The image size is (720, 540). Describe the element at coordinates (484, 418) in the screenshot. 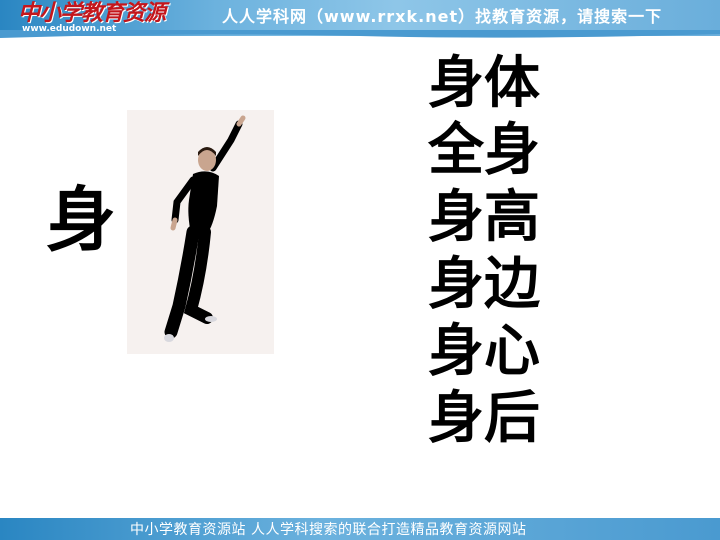

I see `word-item: 身后` at that location.